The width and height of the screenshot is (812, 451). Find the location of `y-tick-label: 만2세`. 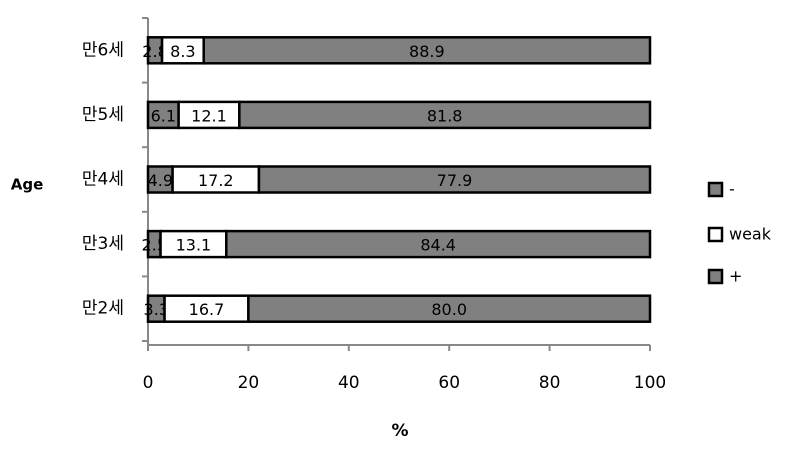

y-tick-label: 만2세 is located at coordinates (103, 309).